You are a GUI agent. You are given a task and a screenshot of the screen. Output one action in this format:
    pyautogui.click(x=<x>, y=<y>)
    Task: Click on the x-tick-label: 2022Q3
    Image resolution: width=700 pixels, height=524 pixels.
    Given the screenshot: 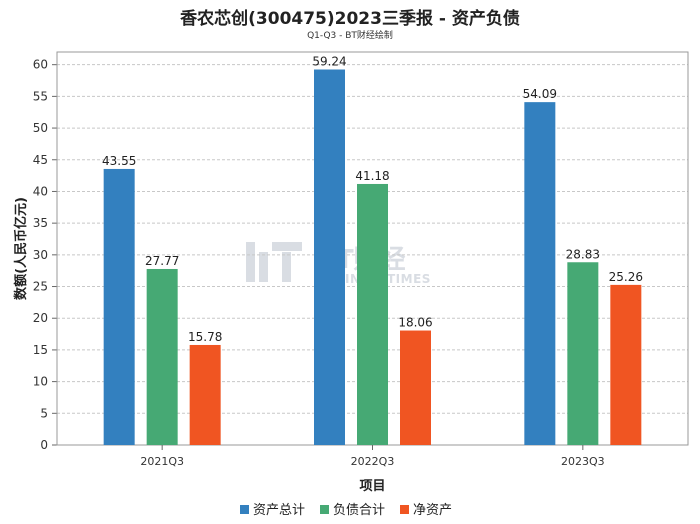 What is the action you would take?
    pyautogui.click(x=373, y=461)
    